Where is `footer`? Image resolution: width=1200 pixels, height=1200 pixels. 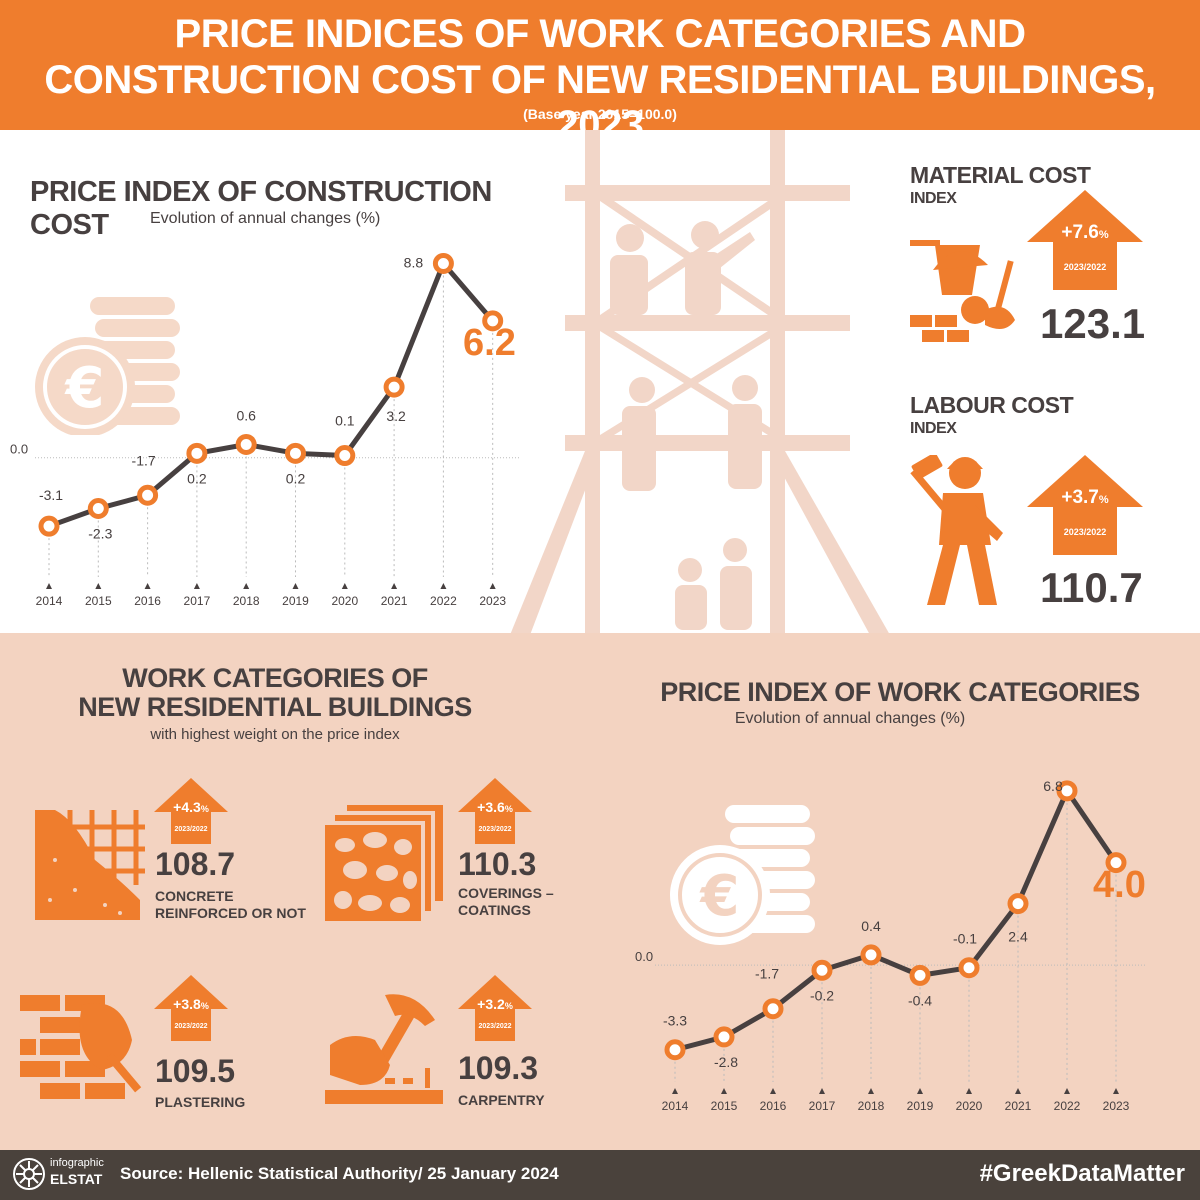
footer is located at coordinates (600, 1175).